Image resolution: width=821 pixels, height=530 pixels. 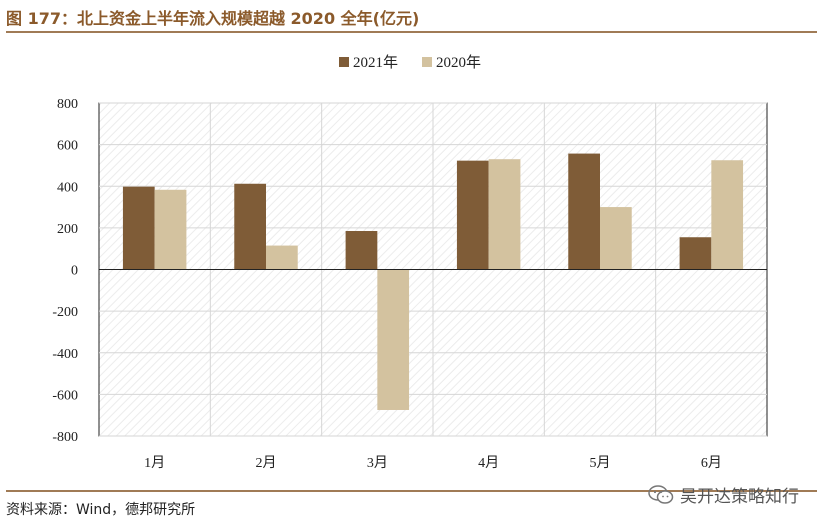 I want to click on x-tick-label: 3月, so click(x=377, y=463).